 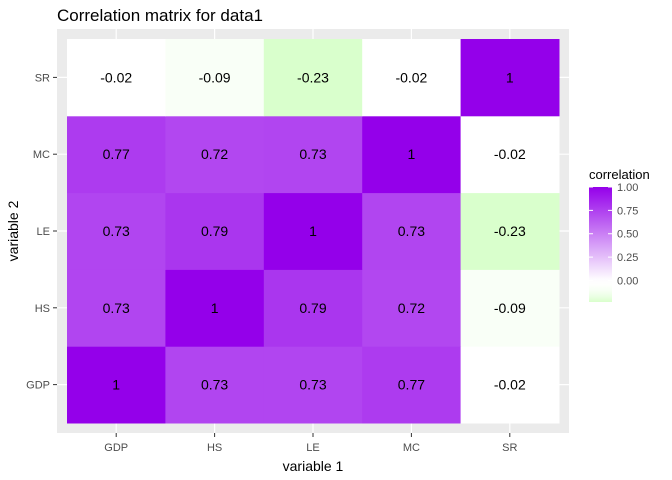 I want to click on y-tick-label: SR, so click(x=42, y=78).